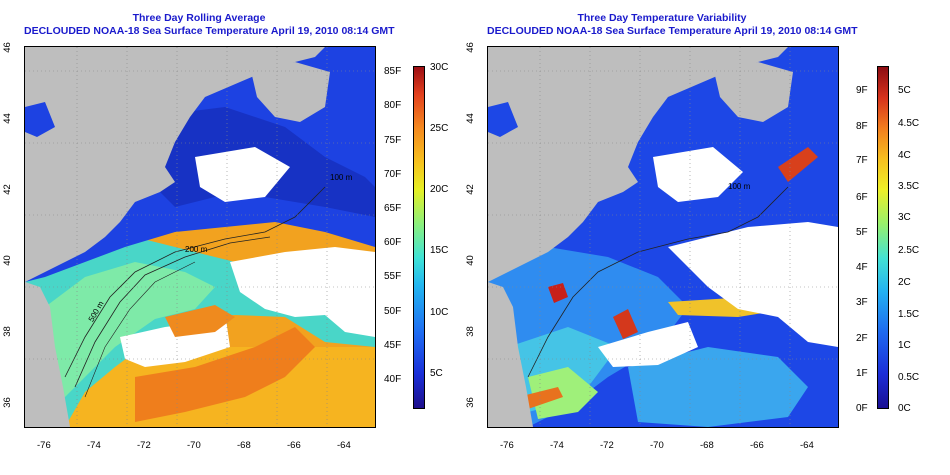 The height and width of the screenshot is (475, 950). Describe the element at coordinates (904, 408) in the screenshot. I see `cb-right-c-0: 0C` at that location.